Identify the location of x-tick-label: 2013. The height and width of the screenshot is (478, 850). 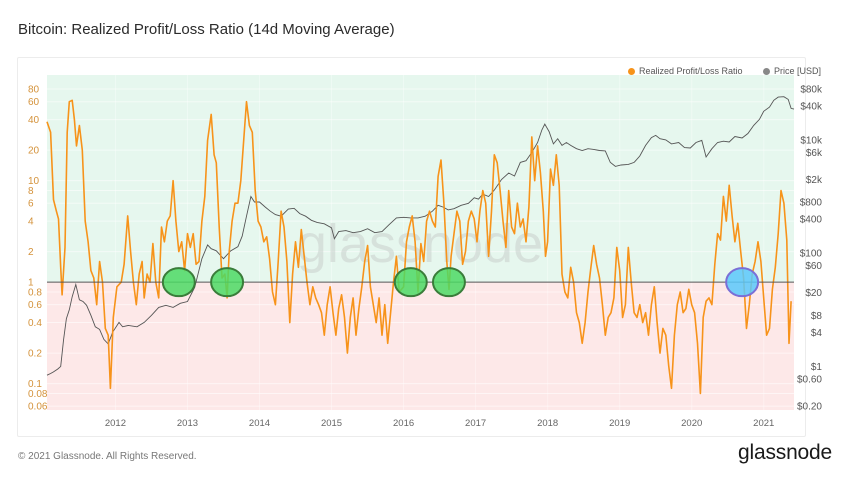
(187, 423).